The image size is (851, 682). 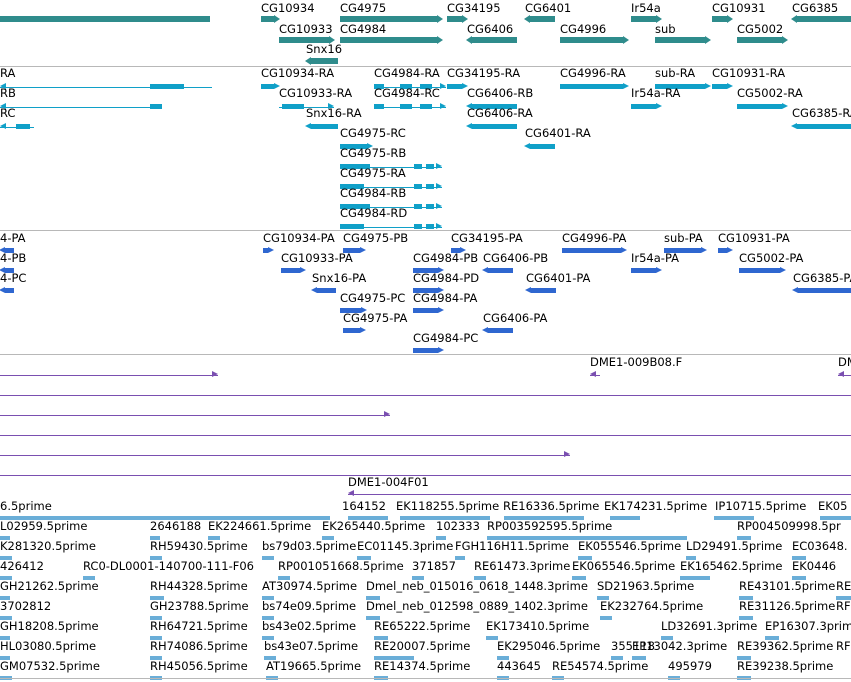 I want to click on est-label: Dmel_neb_012598_0889_1402.3prime, so click(x=477, y=606).